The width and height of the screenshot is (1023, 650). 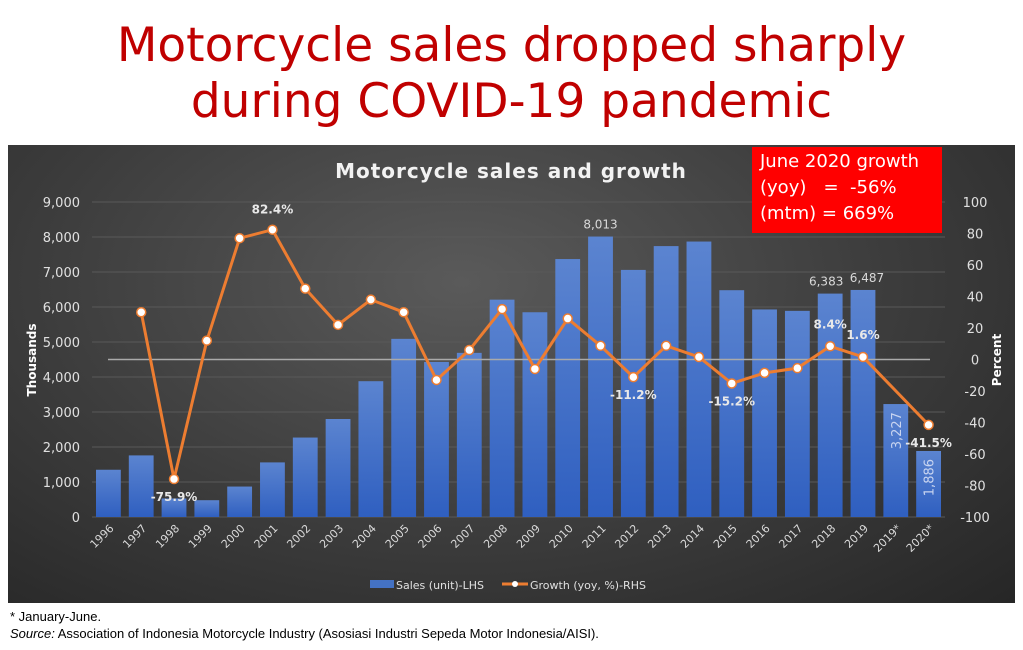 What do you see at coordinates (588, 585) in the screenshot?
I see `legend-growth: Growth (yoy, %)-RHS` at bounding box center [588, 585].